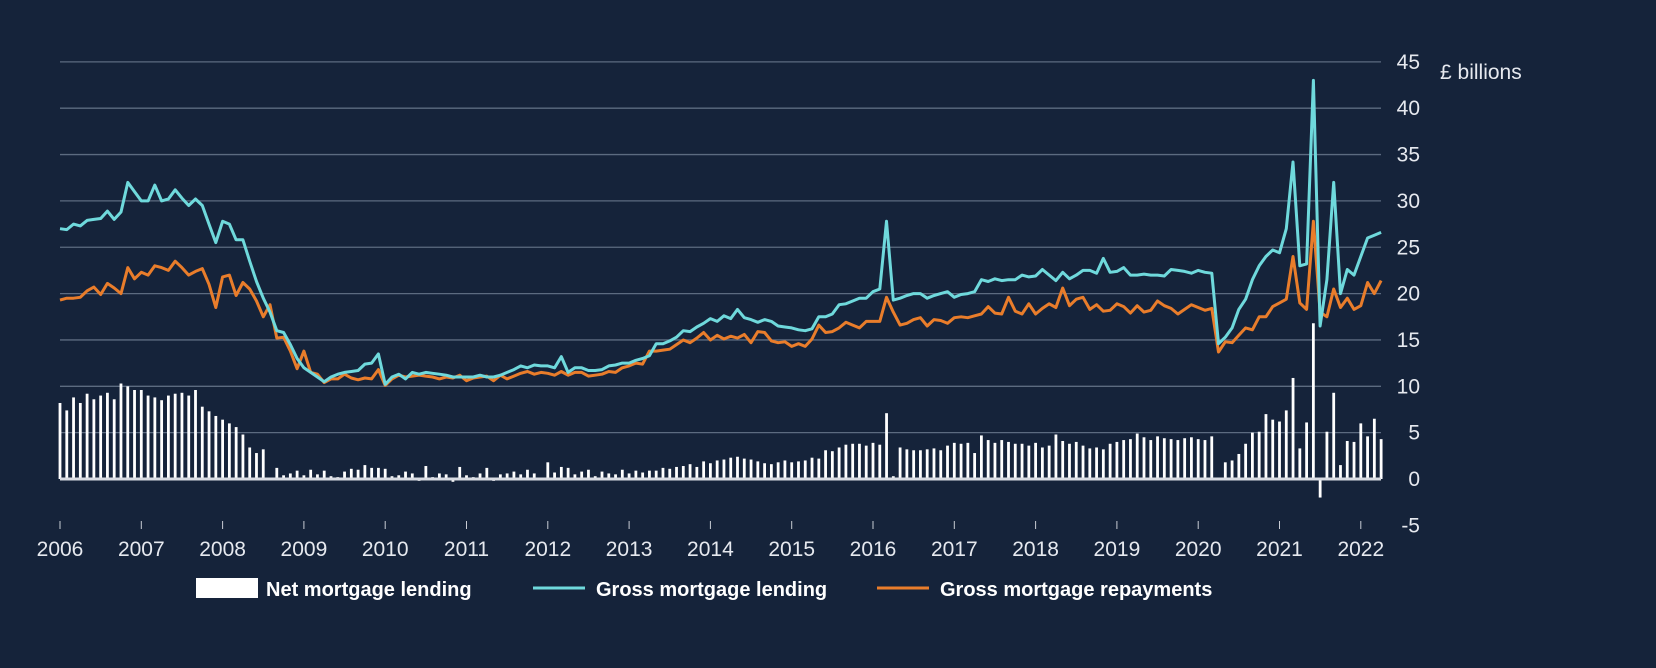 This screenshot has height=668, width=1656. Describe the element at coordinates (466, 549) in the screenshot. I see `x-tick-label: 2011` at that location.